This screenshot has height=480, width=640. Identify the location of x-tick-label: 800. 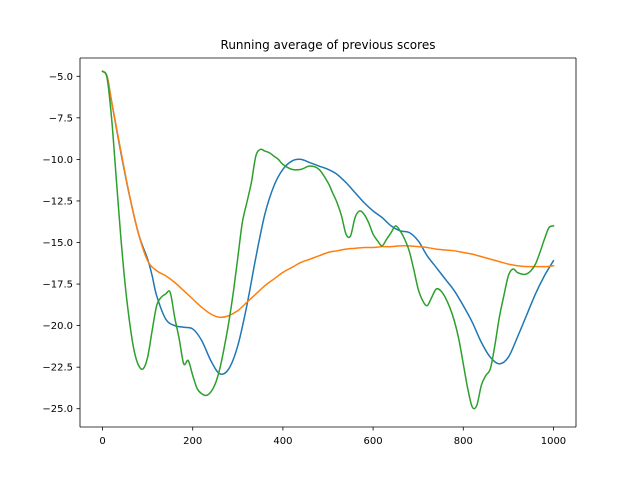
(463, 441).